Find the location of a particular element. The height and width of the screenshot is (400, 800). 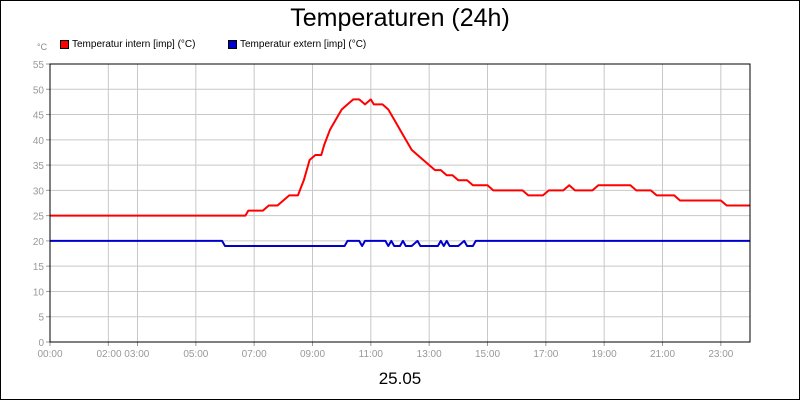

series-line-extern is located at coordinates (400, 243).